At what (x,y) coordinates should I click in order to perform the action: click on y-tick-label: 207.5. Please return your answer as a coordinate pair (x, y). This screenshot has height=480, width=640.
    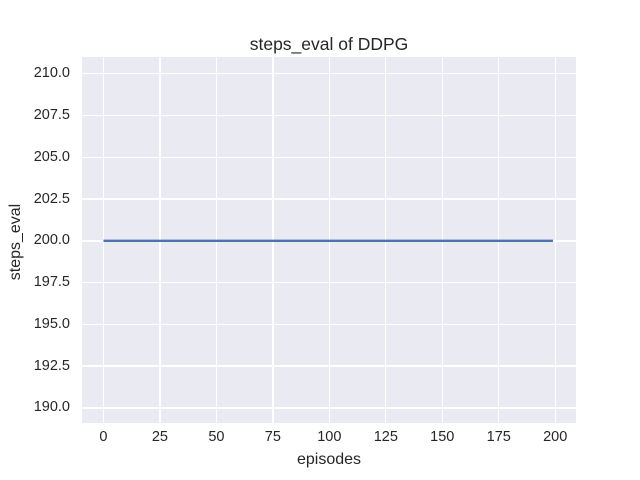
    Looking at the image, I should click on (51, 114).